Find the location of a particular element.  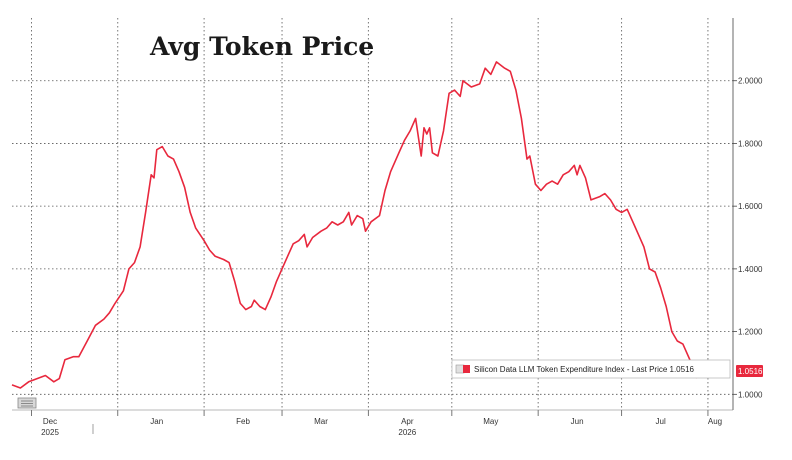

legend-swatch is located at coordinates (466, 369).